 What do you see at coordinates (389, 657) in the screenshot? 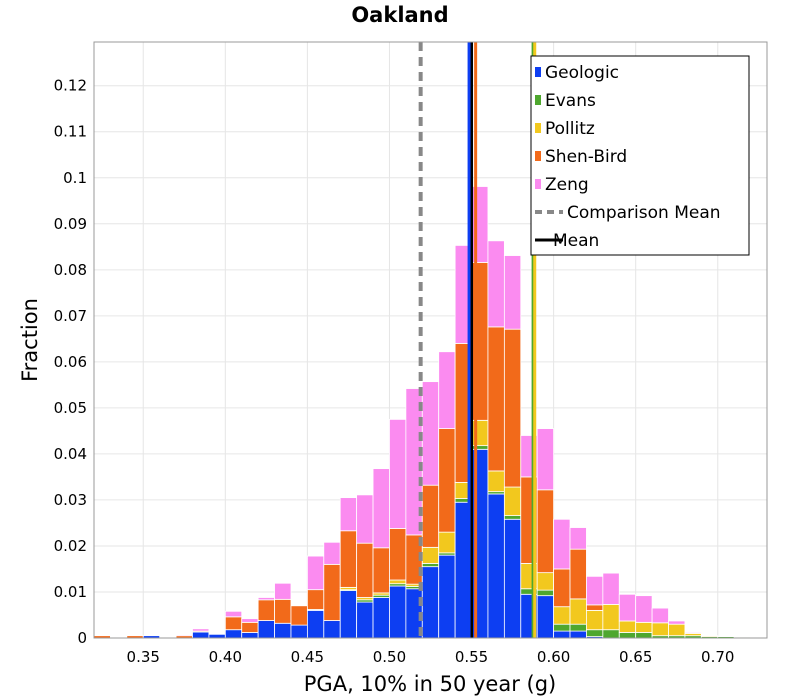
I see `x-tick-label: 0.50` at bounding box center [389, 657].